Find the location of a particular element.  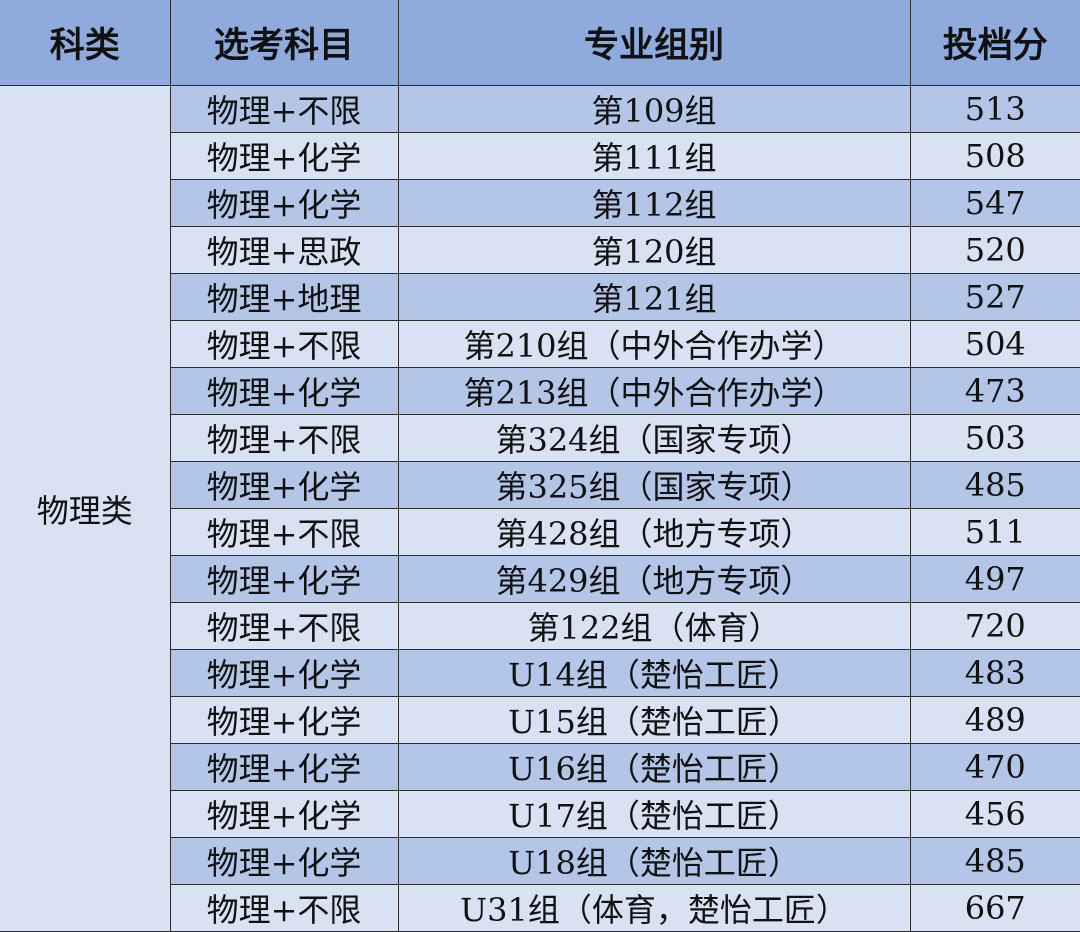

table-row: 物理+不限 第210组（中外合作办学） 504 is located at coordinates (540, 344).